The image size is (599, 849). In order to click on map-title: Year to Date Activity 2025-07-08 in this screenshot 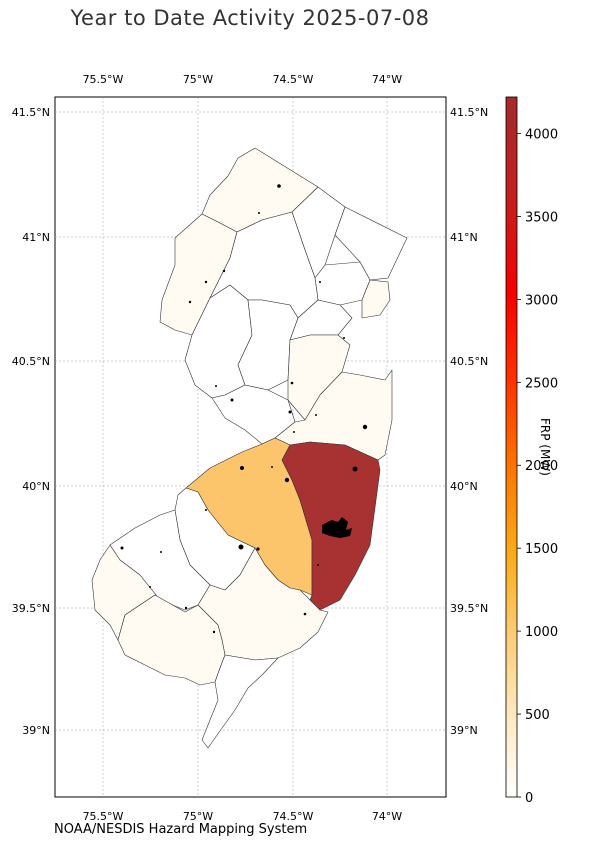, I will do `click(250, 18)`.